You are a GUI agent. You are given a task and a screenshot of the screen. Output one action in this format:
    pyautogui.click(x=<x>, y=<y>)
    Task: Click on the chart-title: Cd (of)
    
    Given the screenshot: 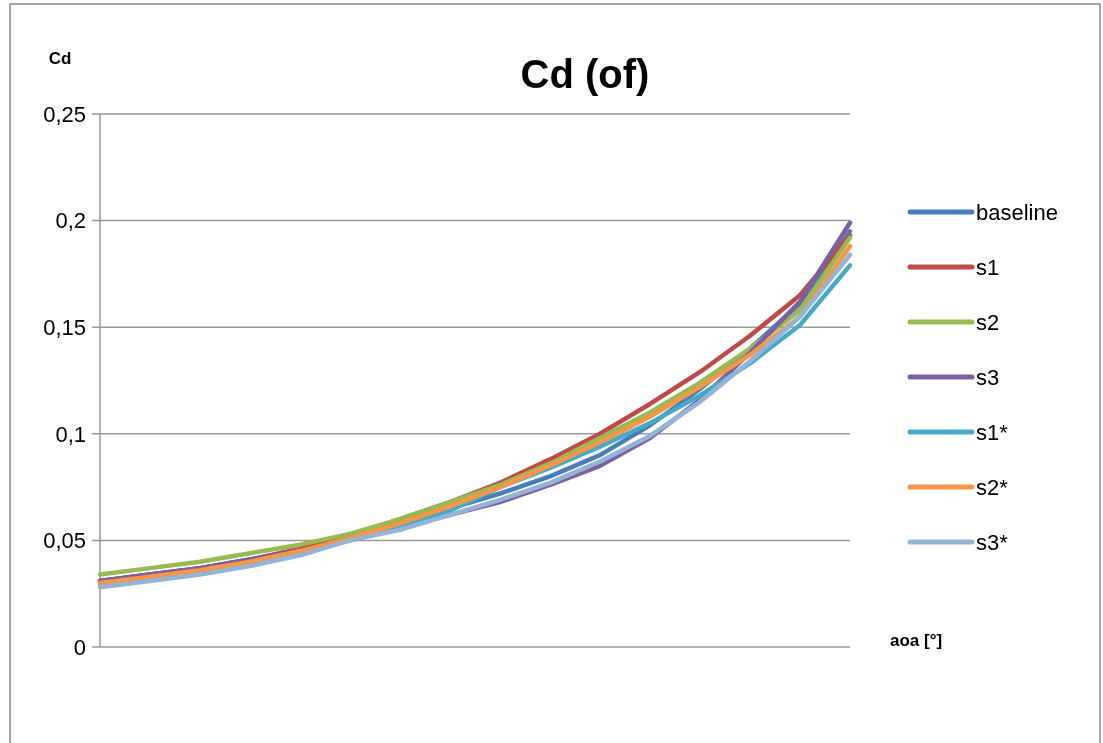 What is the action you would take?
    pyautogui.click(x=585, y=74)
    